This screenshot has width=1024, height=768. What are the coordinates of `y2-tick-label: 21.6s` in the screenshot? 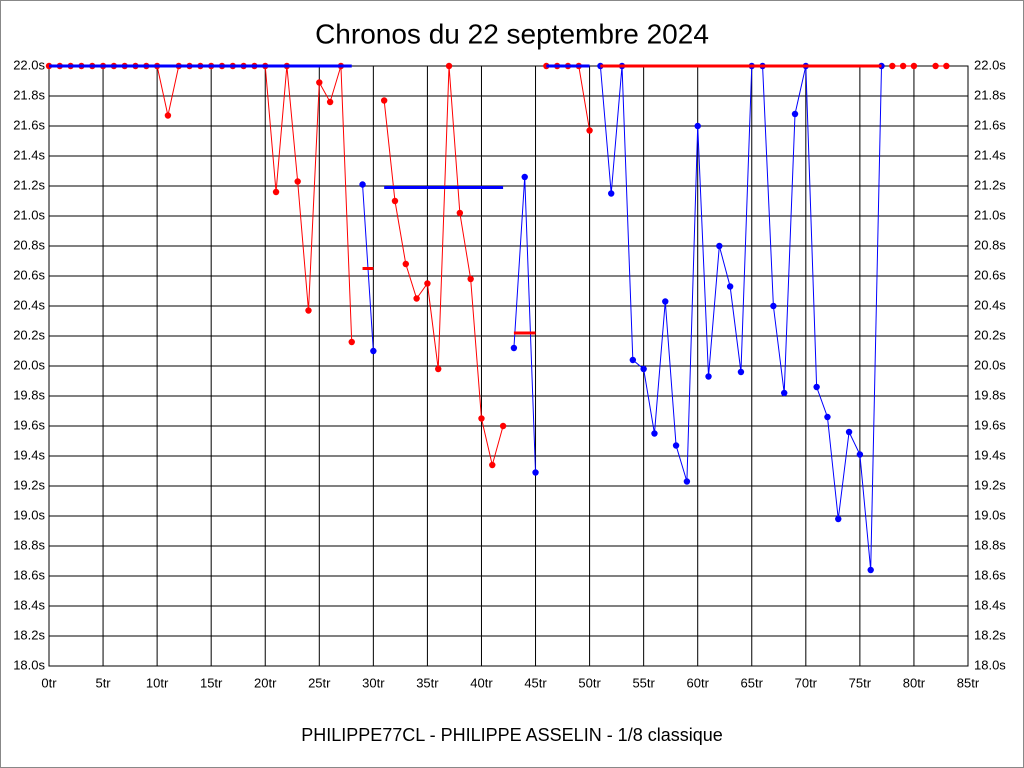 It's located at (990, 124).